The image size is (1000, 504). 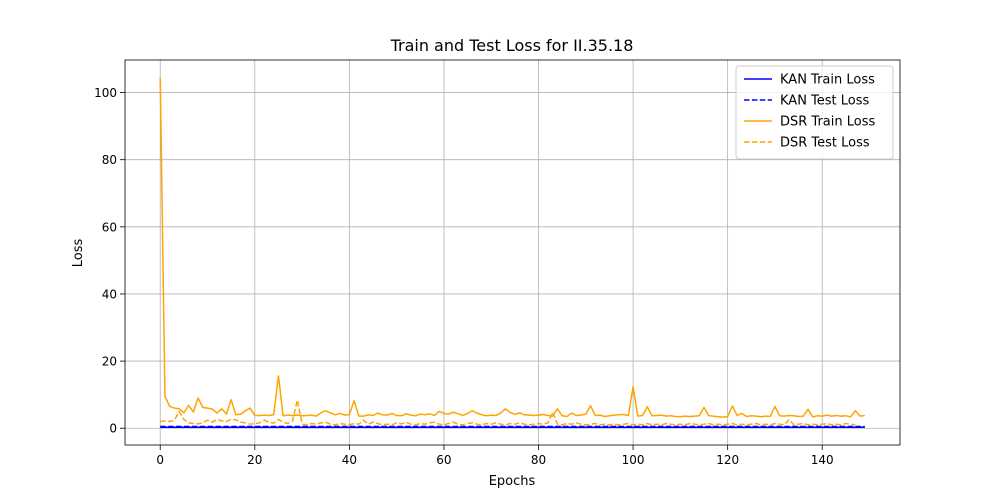 What do you see at coordinates (113, 429) in the screenshot?
I see `y-tick-label: 0` at bounding box center [113, 429].